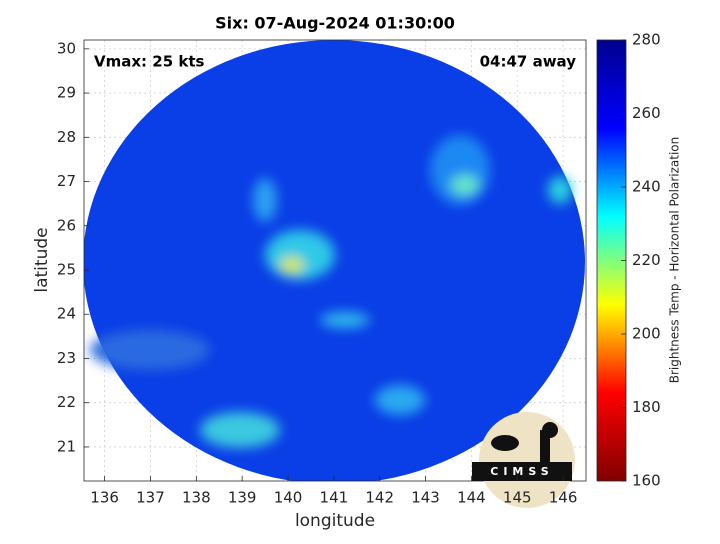 The height and width of the screenshot is (544, 720). Describe the element at coordinates (646, 260) in the screenshot. I see `colorbar-tick-label: 220` at that location.